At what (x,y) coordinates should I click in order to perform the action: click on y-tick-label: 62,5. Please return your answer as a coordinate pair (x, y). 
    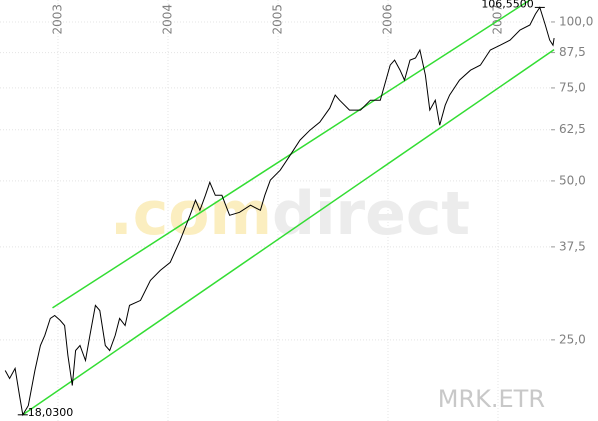
    Looking at the image, I should click on (572, 129).